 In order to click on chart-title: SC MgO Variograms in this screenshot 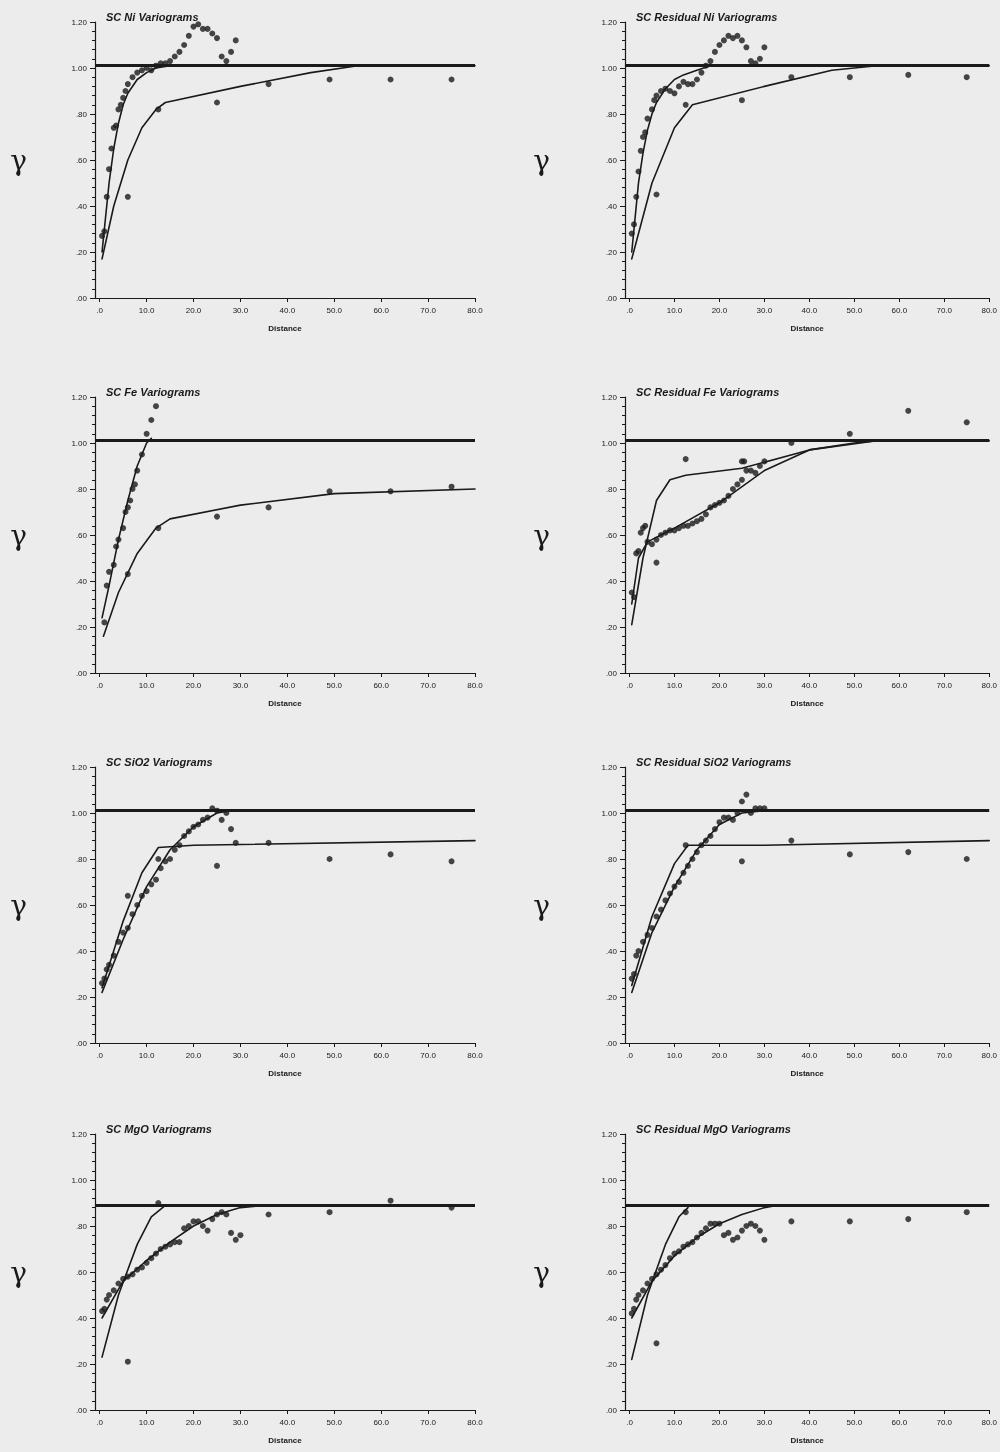, I will do `click(159, 1128)`.